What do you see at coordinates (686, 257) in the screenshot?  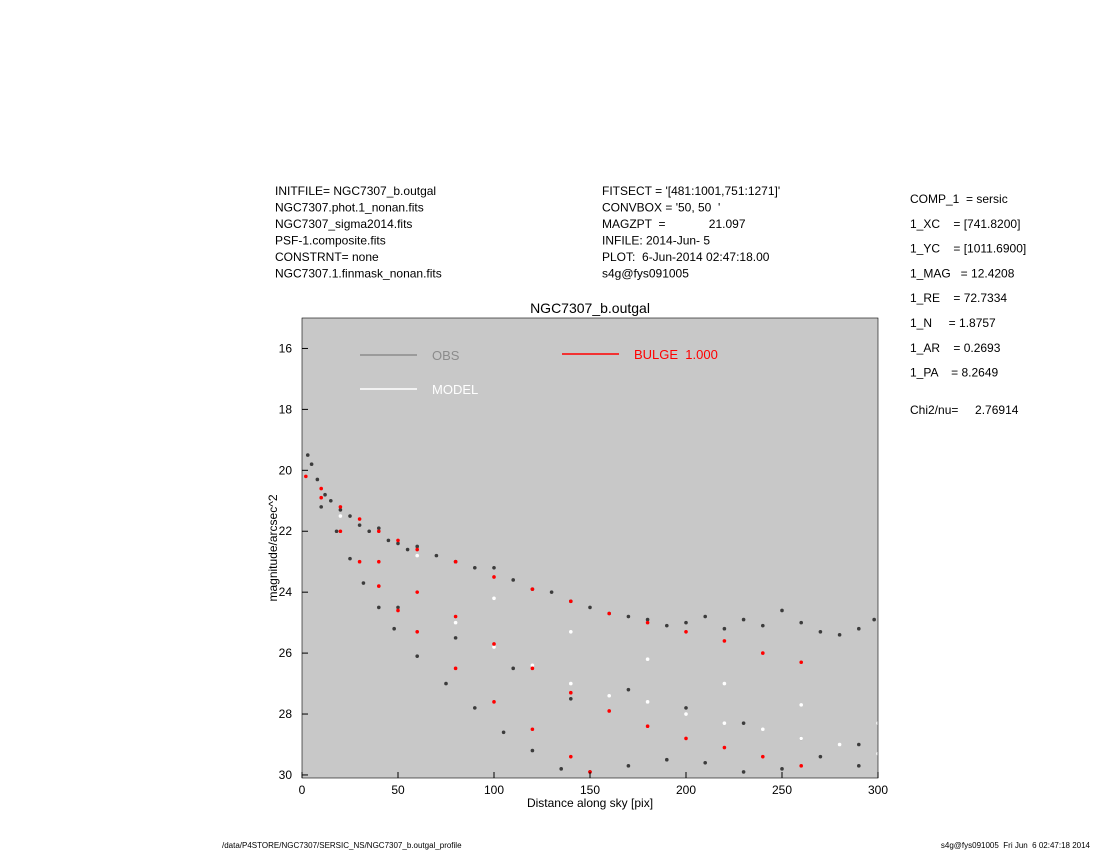 I see `header-middle-line: PLOT: 6-Jun-2014 02:47:18.00` at bounding box center [686, 257].